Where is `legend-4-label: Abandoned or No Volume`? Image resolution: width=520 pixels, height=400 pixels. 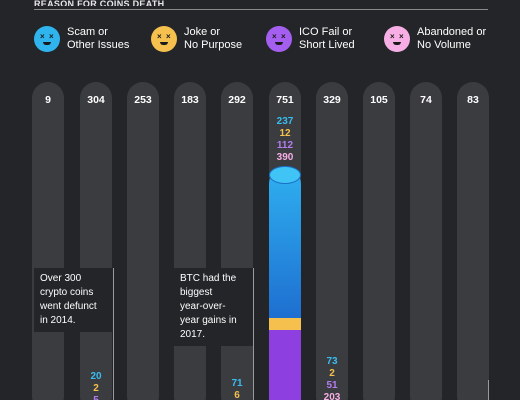 legend-4-label: Abandoned or No Volume is located at coordinates (451, 39).